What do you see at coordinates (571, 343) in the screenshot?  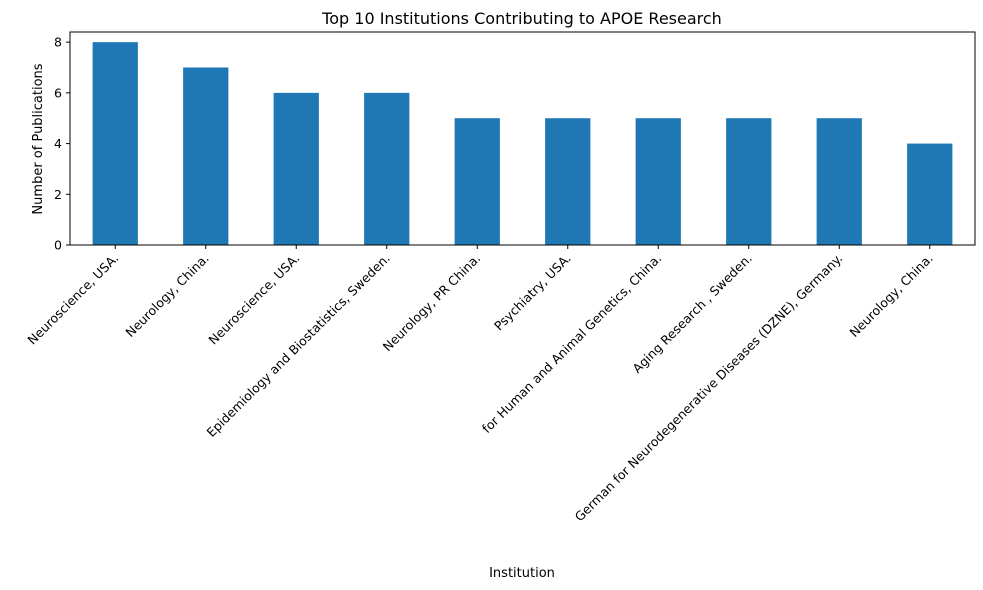 I see `x-tick-label: for Human and Animal Genetics, China.` at bounding box center [571, 343].